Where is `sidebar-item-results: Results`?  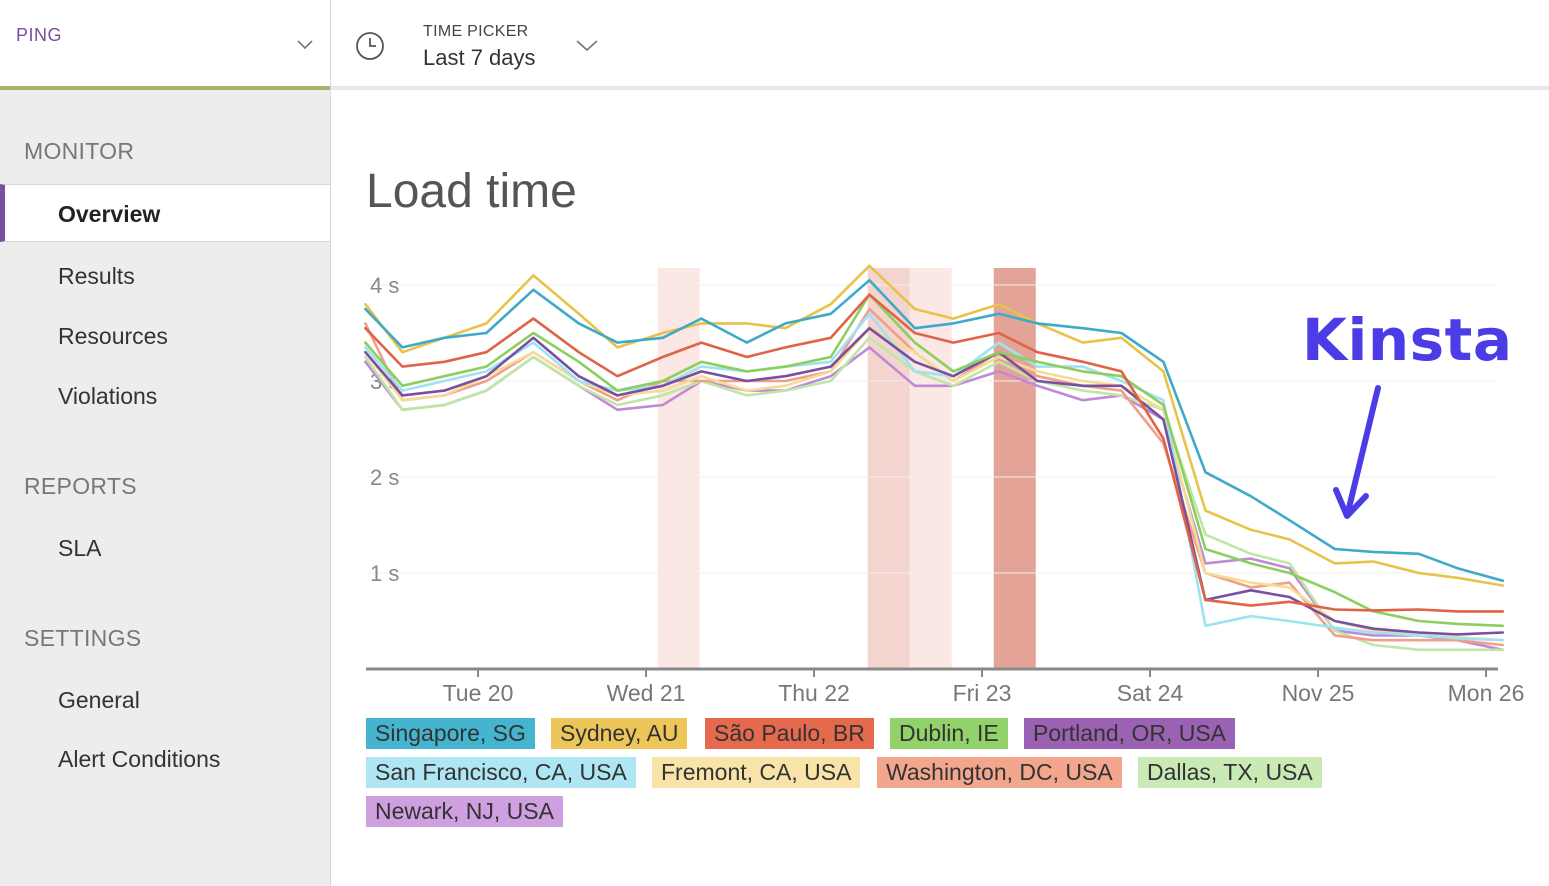
sidebar-item-results: Results is located at coordinates (96, 276).